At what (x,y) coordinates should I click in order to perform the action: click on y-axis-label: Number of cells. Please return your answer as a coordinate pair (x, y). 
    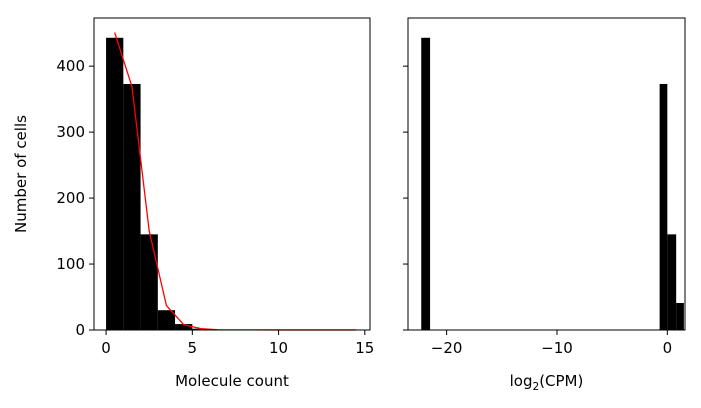
    Looking at the image, I should click on (21, 174).